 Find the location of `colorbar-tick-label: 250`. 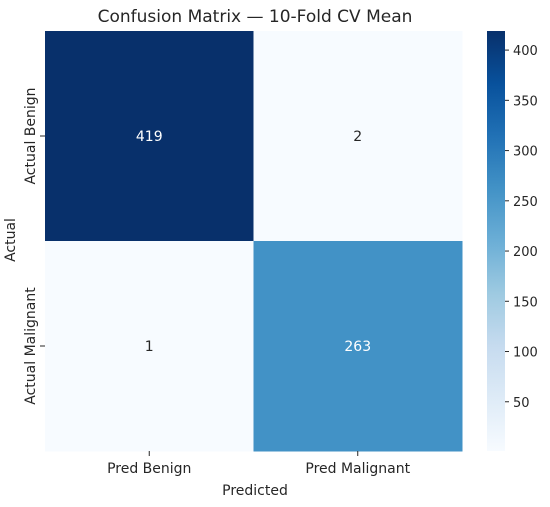

colorbar-tick-label: 250 is located at coordinates (525, 202).